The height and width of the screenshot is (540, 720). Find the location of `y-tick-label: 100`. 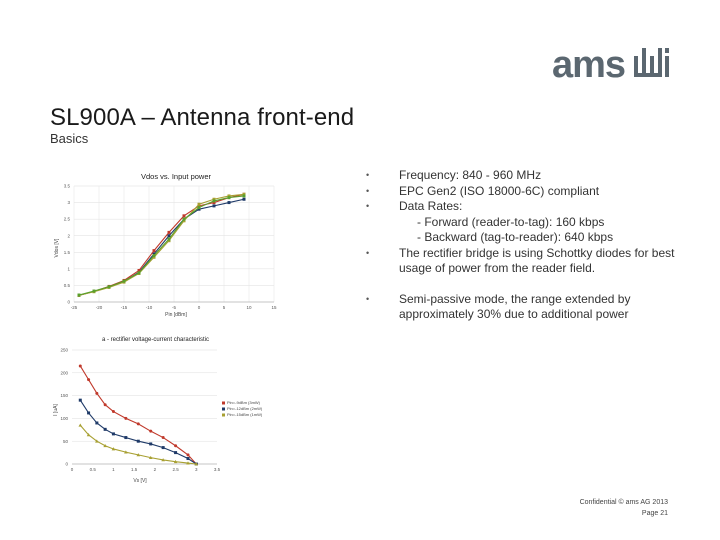

y-tick-label: 100 is located at coordinates (64, 418).